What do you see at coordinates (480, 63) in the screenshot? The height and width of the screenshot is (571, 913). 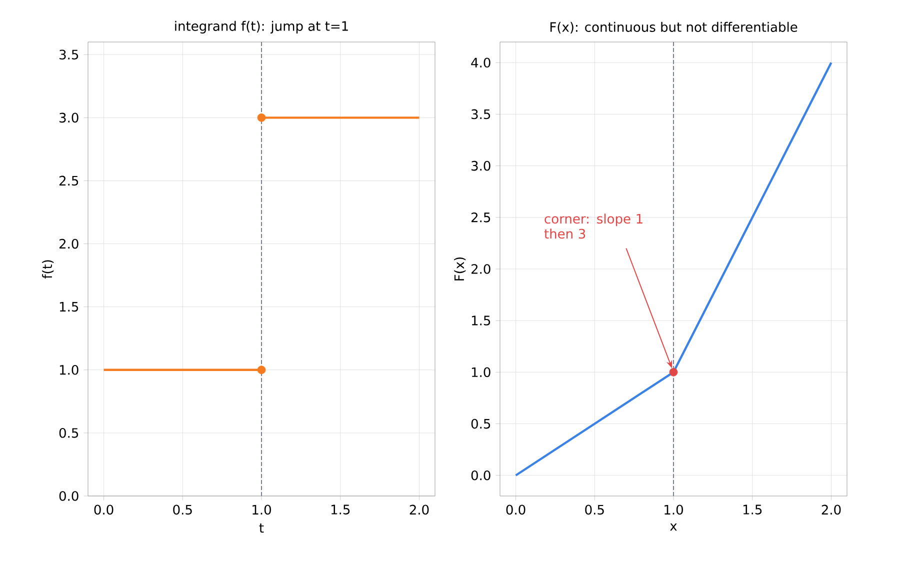 I see `y-tick-label: 4.0` at bounding box center [480, 63].